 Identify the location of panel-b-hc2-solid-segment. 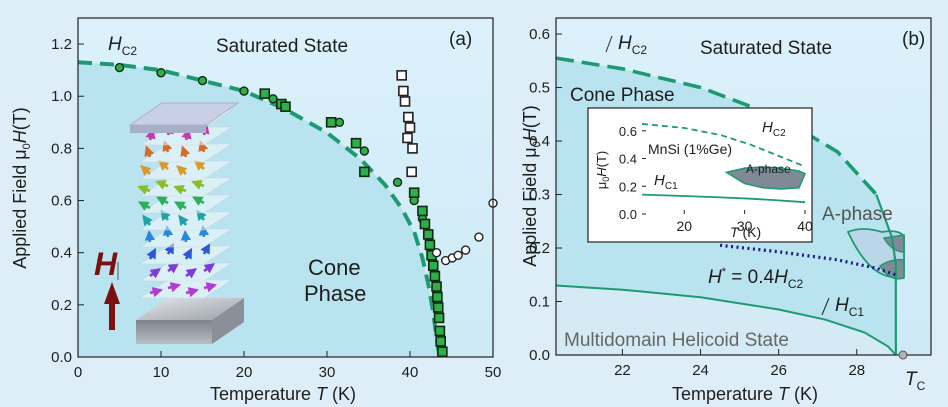
(886, 275).